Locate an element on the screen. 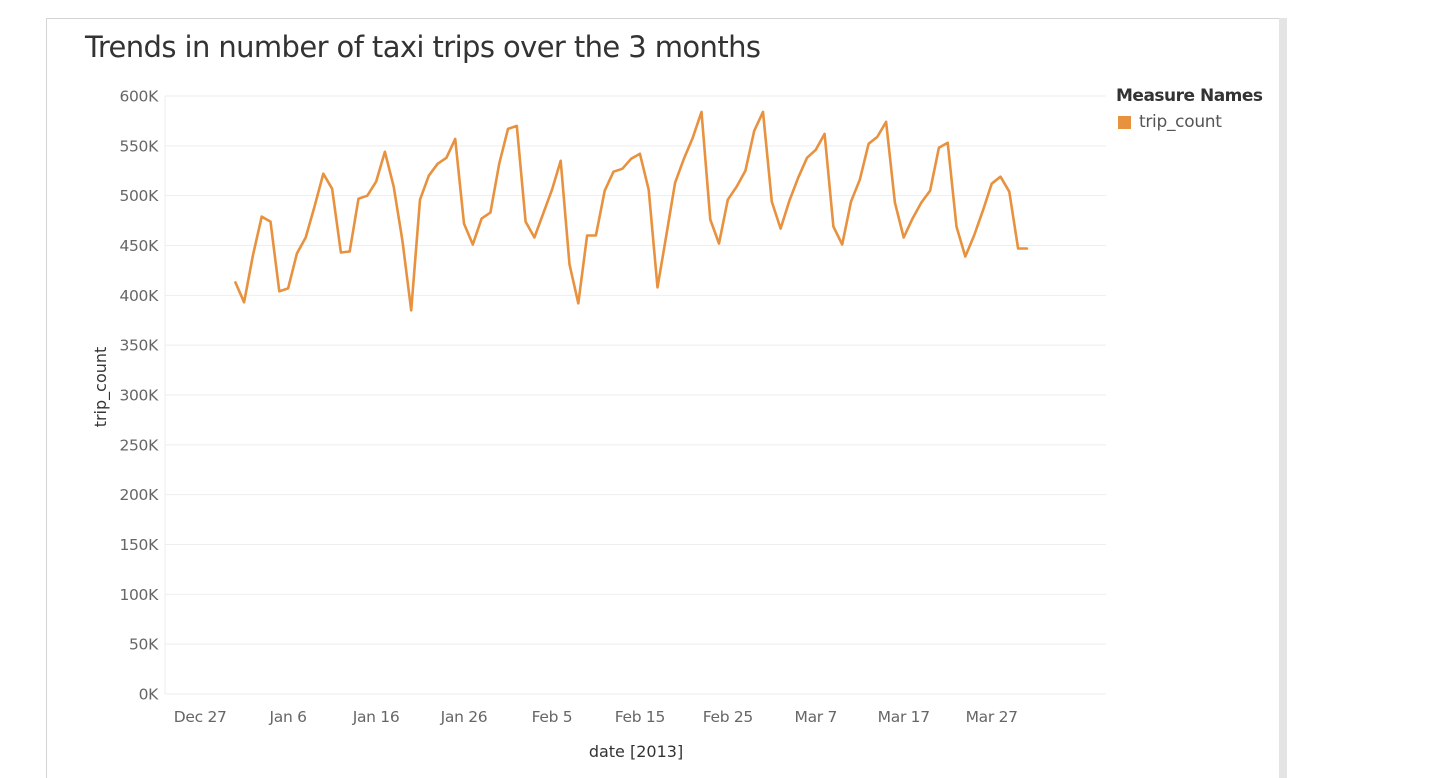 The width and height of the screenshot is (1450, 778). y-tick-label: 450K is located at coordinates (139, 246).